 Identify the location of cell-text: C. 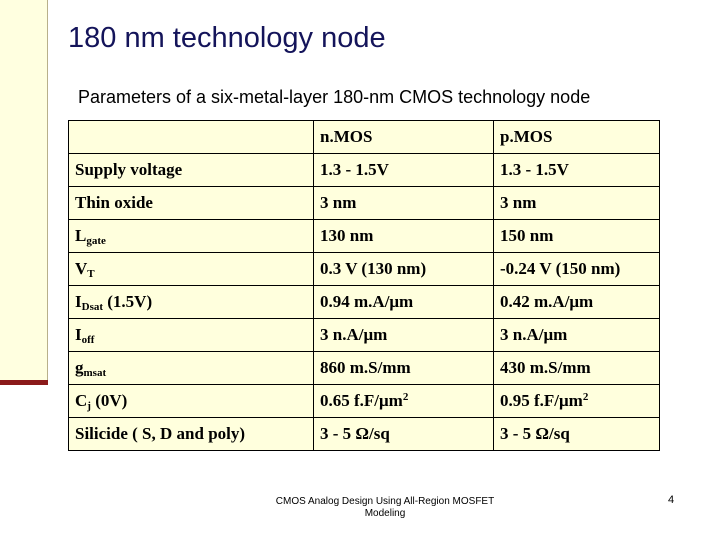
(81, 400).